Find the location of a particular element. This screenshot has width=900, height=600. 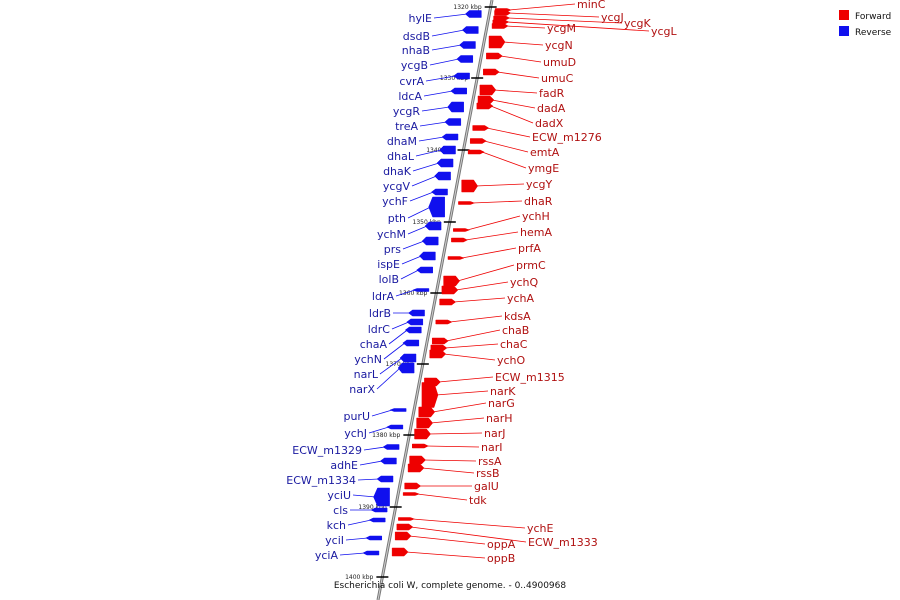

gene-label-reverse: ldrB is located at coordinates (380, 313).